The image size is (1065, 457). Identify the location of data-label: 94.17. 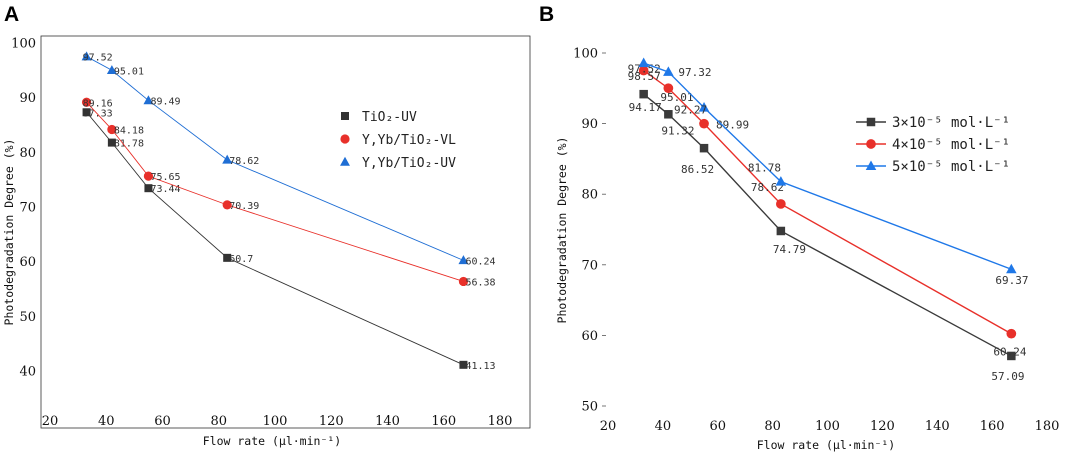
(645, 107).